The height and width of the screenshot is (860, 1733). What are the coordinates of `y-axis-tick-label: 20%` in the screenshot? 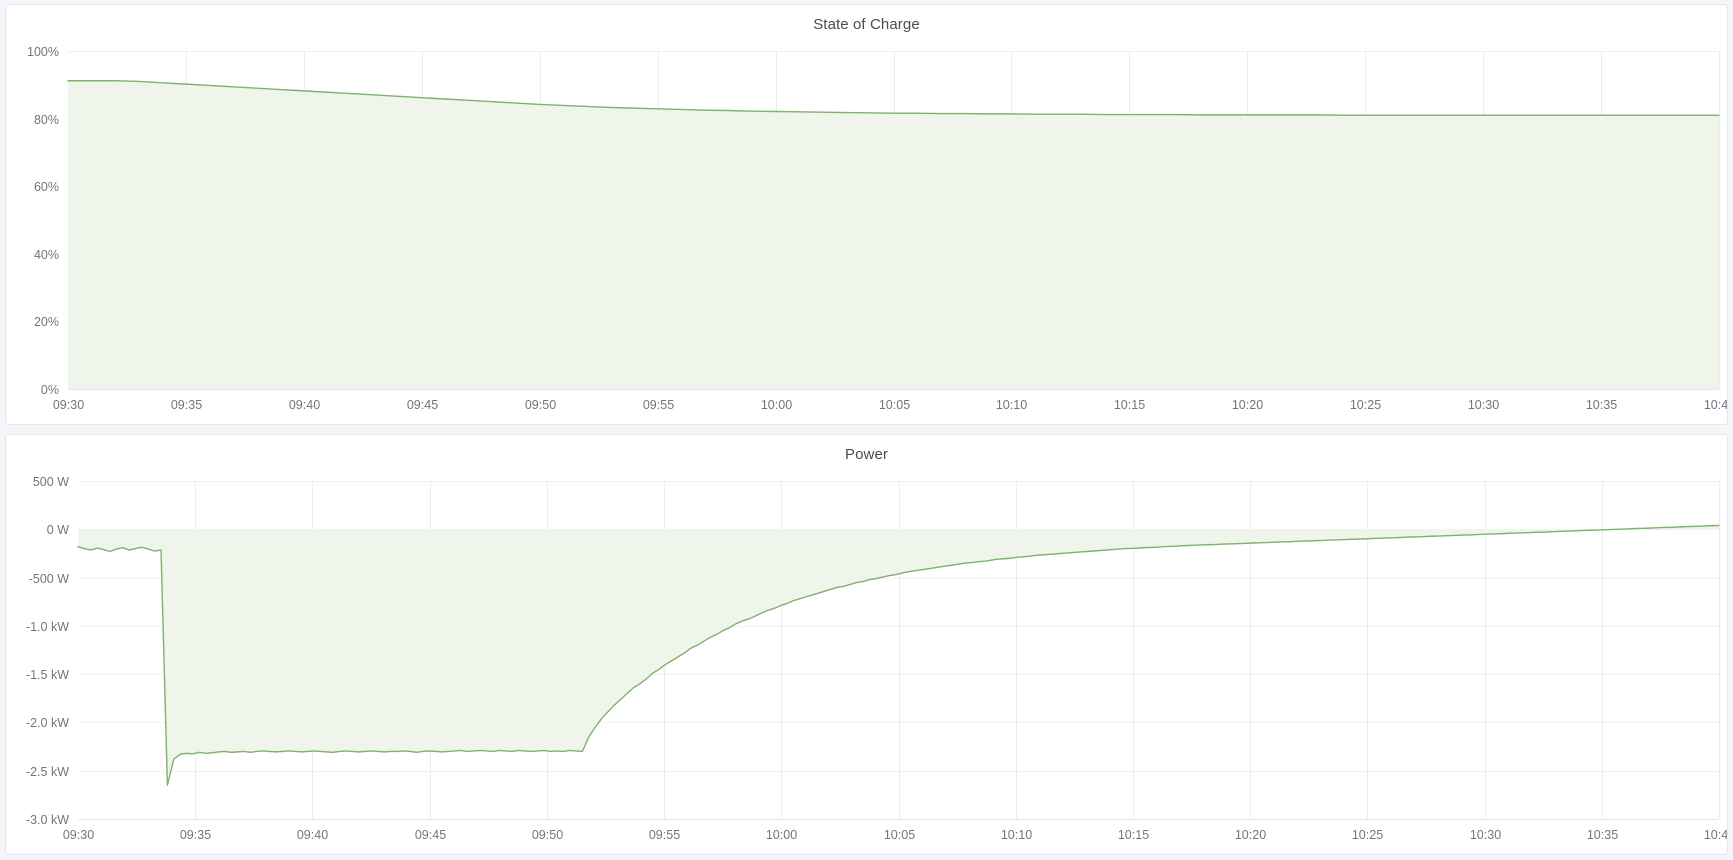 It's located at (46, 322).